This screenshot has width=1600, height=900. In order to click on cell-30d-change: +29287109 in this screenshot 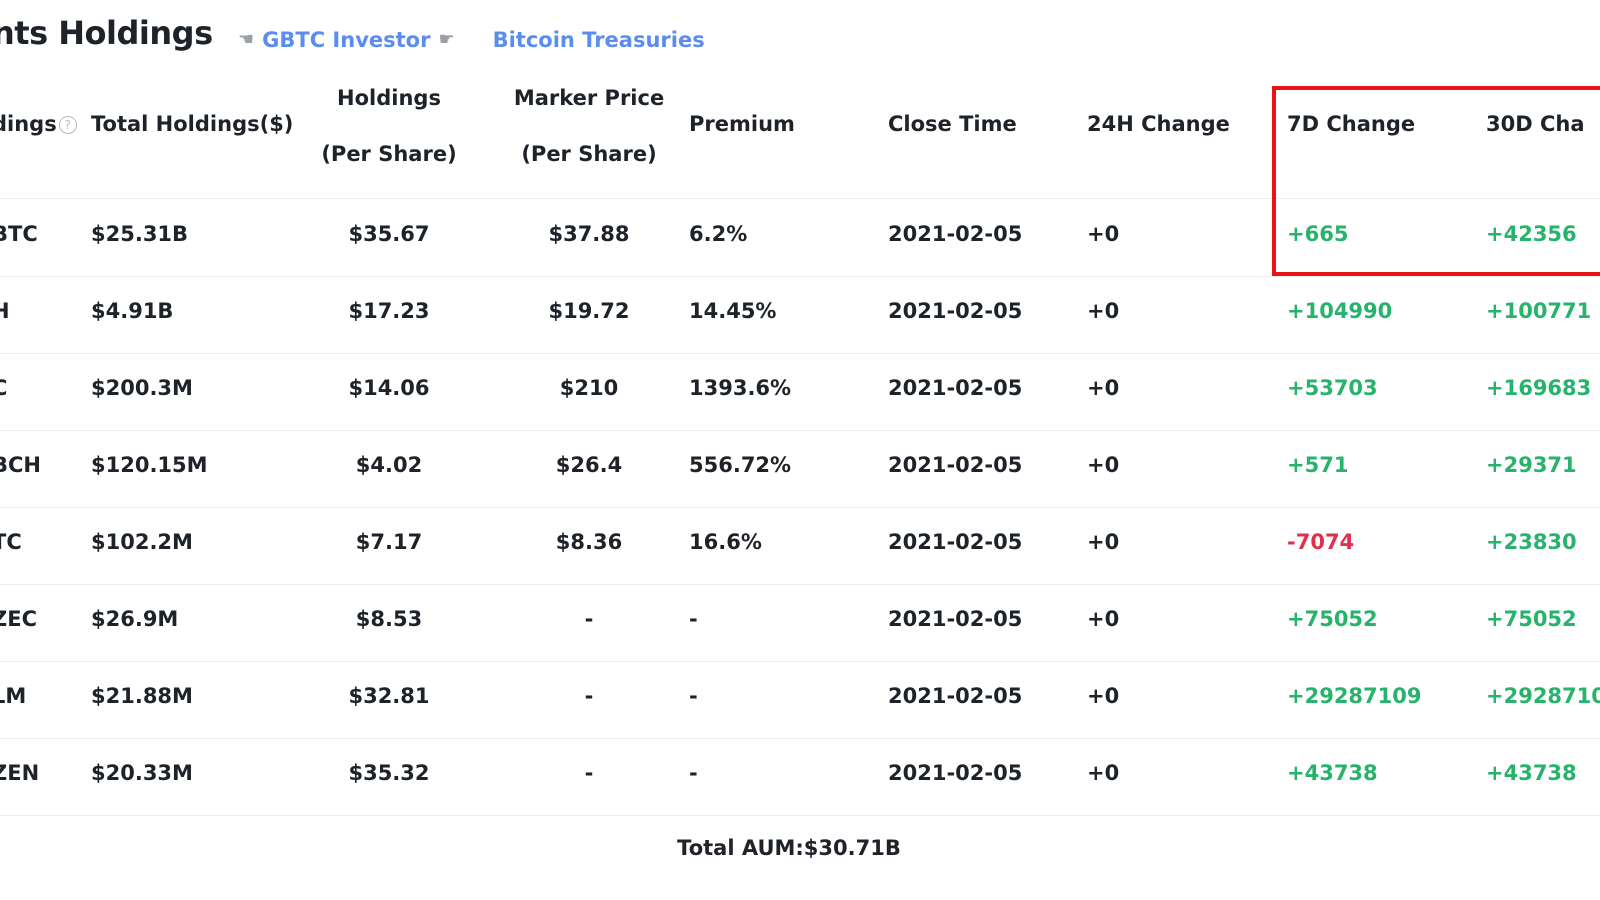, I will do `click(1543, 696)`.